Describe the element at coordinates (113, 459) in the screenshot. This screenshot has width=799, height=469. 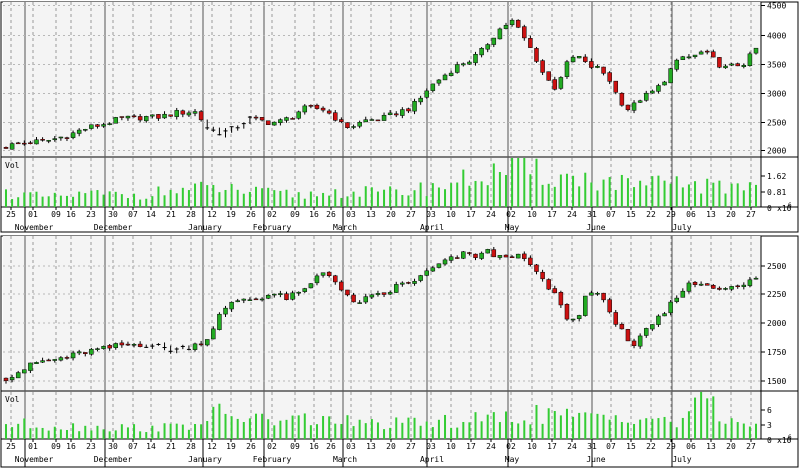
I see `month-label: December` at that location.